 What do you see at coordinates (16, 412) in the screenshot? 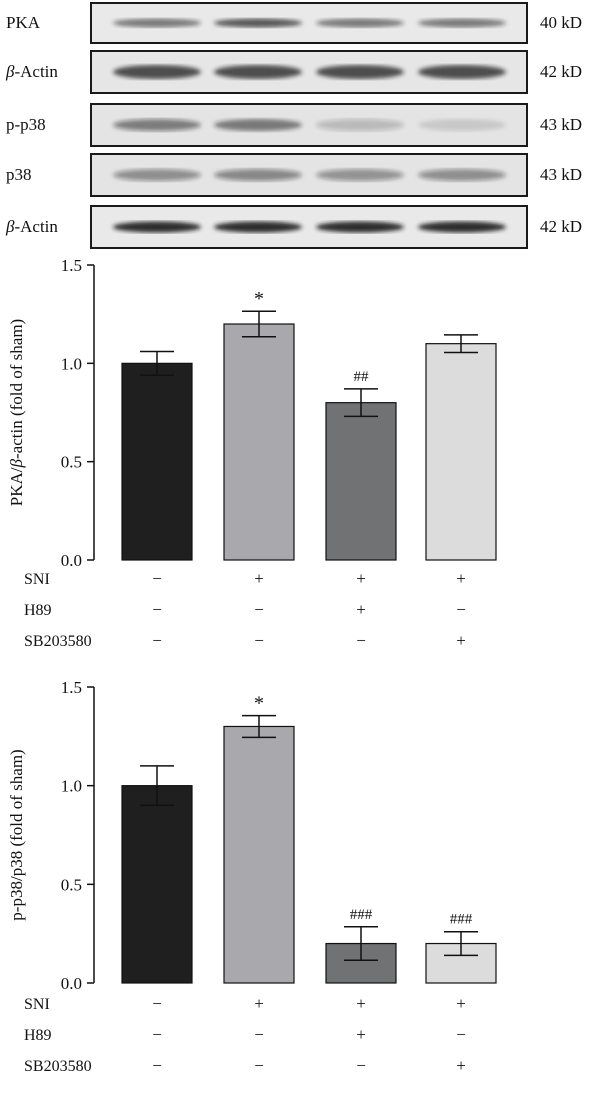
I see `y-axis-label: PKA/β-actin (fold of sham)` at bounding box center [16, 412].